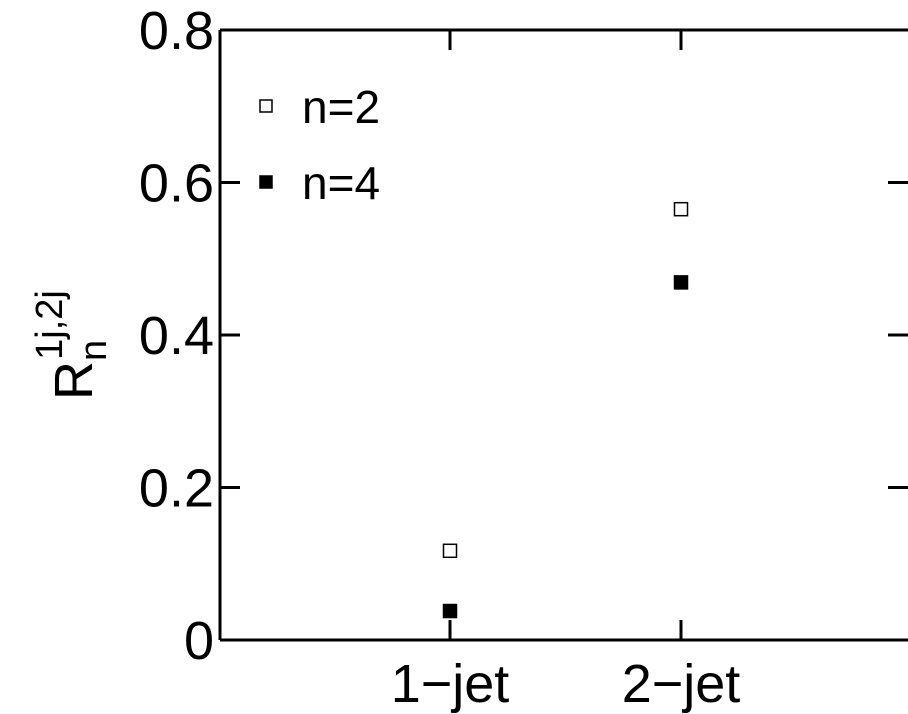  I want to click on y-tick-label: 0.6, so click(176, 184).